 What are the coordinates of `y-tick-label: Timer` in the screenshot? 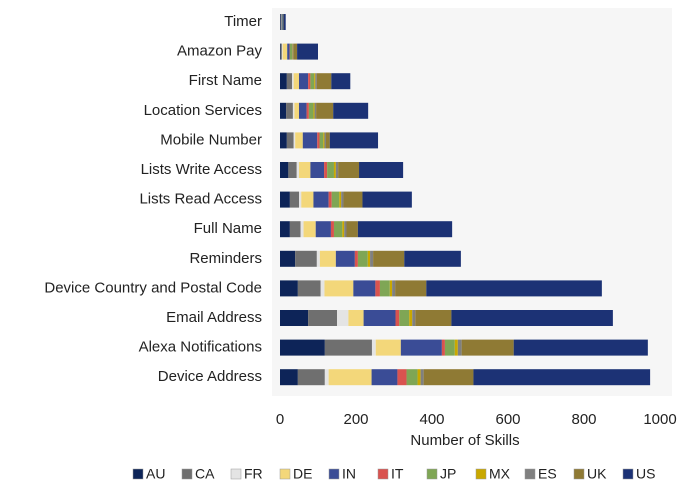 It's located at (243, 21).